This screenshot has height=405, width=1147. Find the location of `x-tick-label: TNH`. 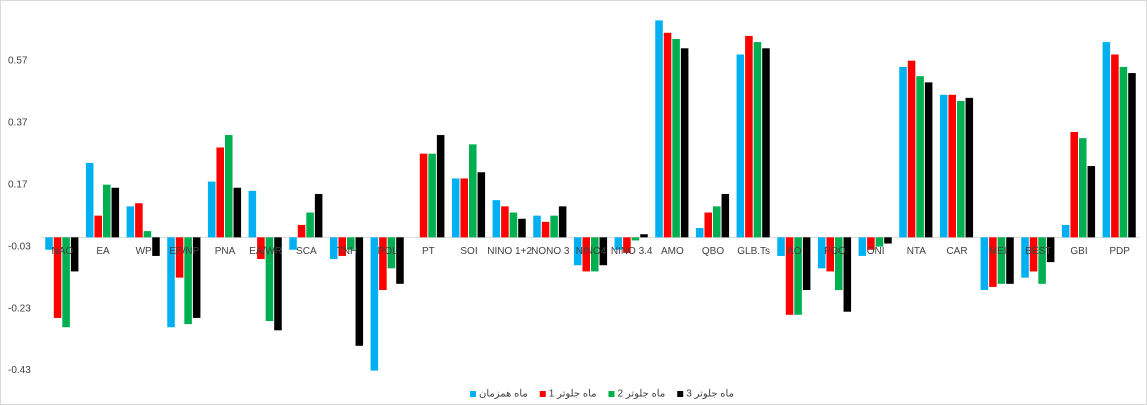

x-tick-label: TNH is located at coordinates (347, 251).